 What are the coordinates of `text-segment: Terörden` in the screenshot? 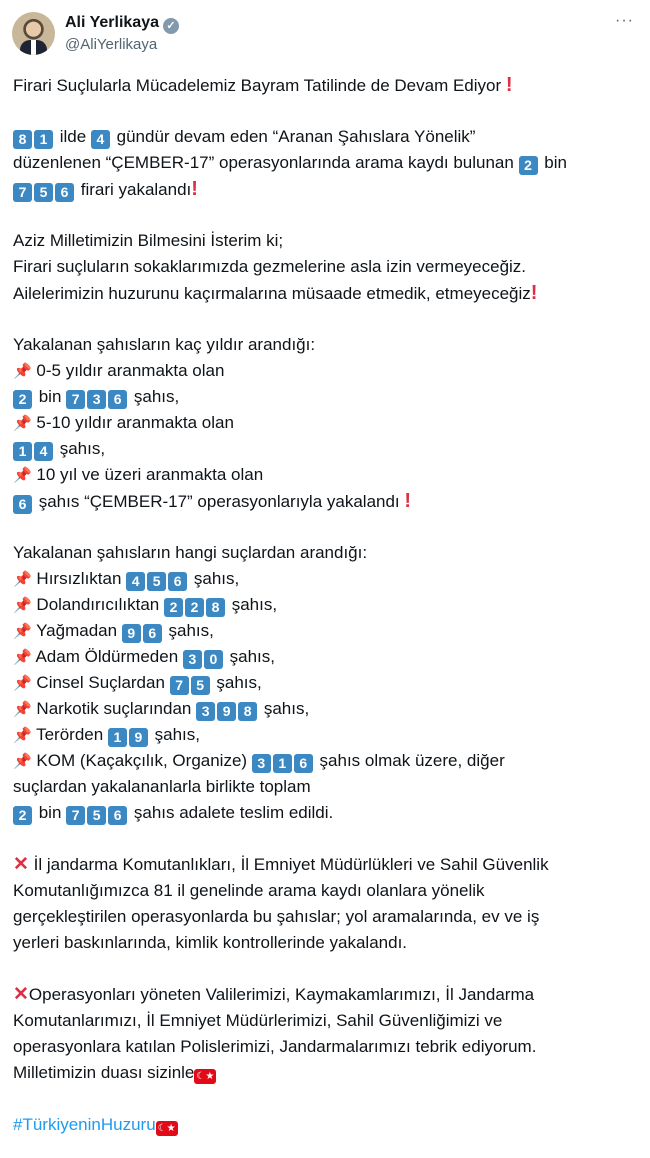 It's located at (69, 734).